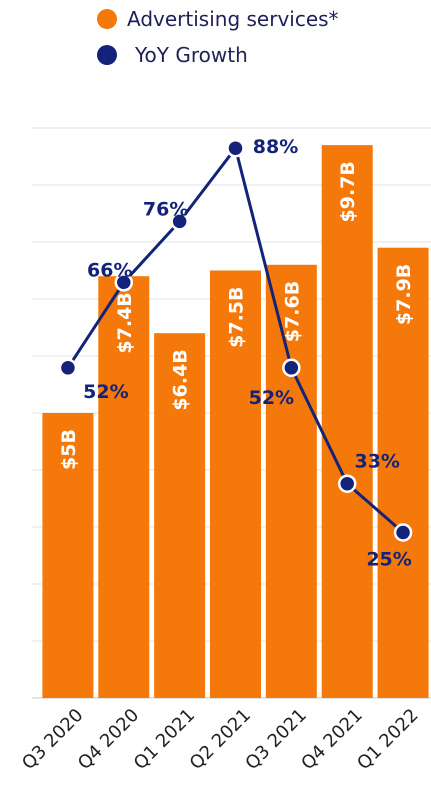  Describe the element at coordinates (107, 55) in the screenshot. I see `legend-swatch-growth` at that location.